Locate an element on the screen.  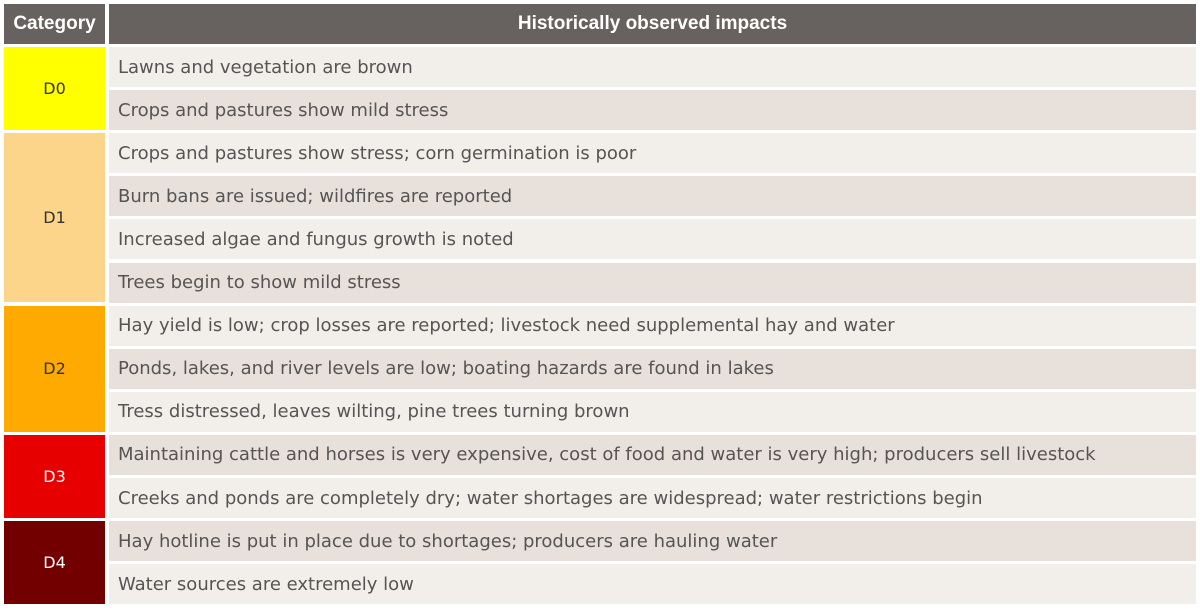
category-cell-d0: D0 is located at coordinates (54, 89).